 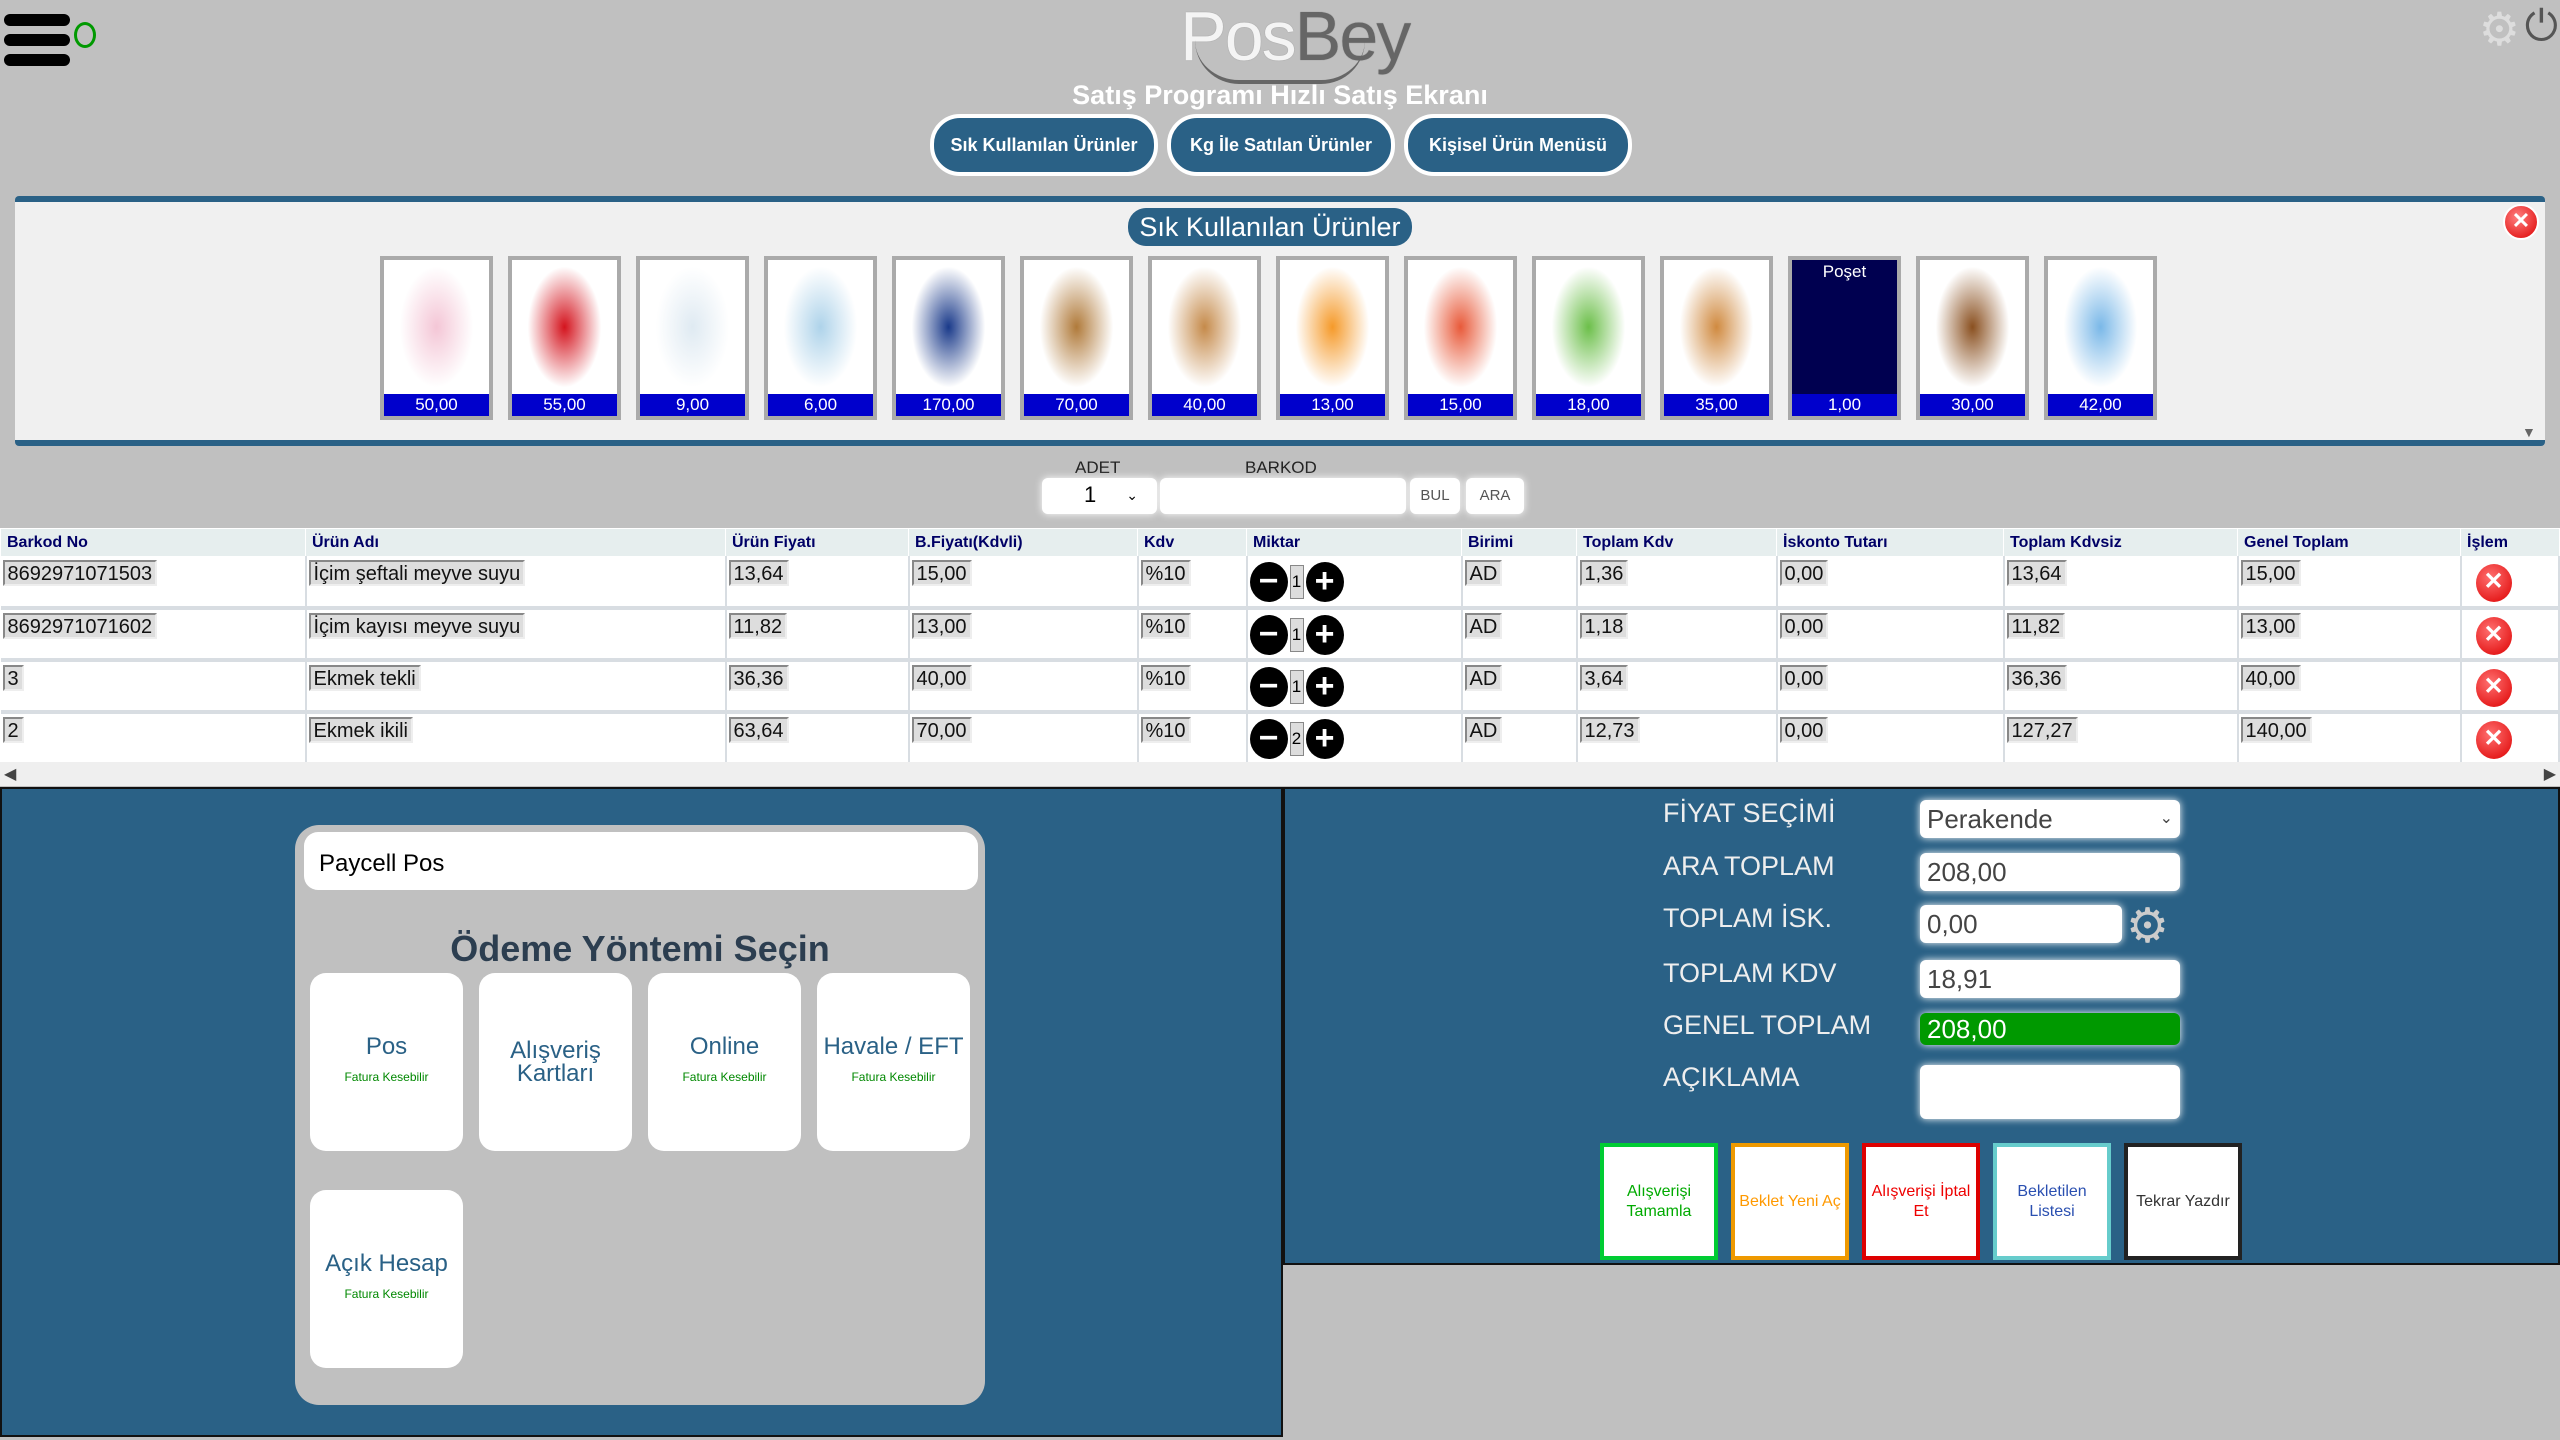 I want to click on scroll-right-icon: ▶, so click(x=2549, y=774).